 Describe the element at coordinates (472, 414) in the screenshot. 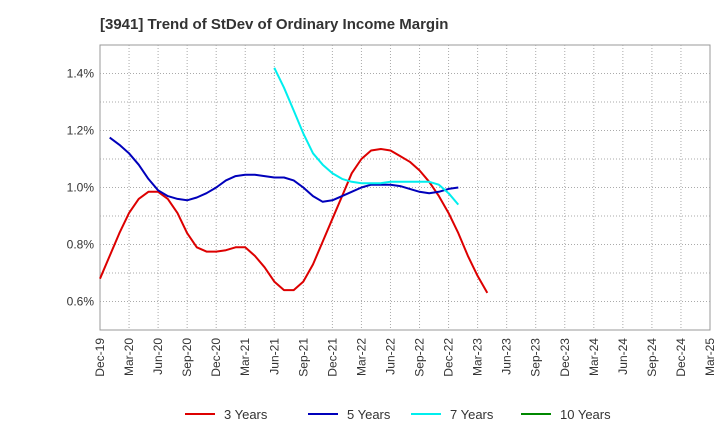

I see `legend-label: 7 Years` at that location.